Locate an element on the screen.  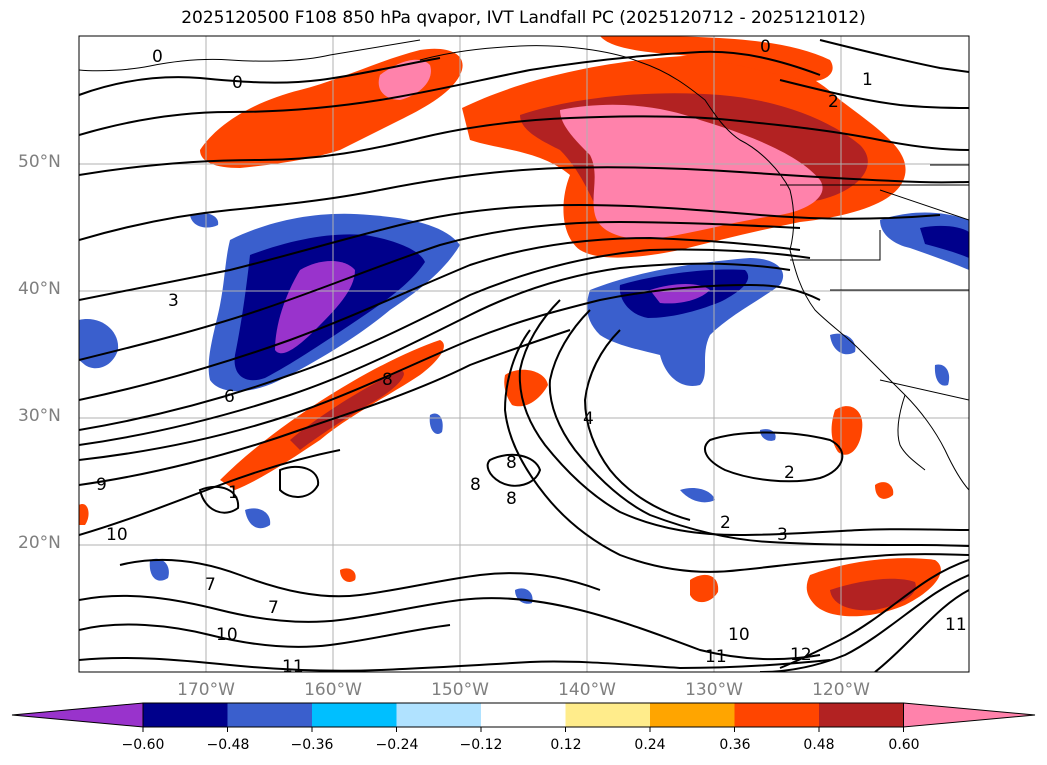
colorbar-tick-label: −0.48 is located at coordinates (228, 745).